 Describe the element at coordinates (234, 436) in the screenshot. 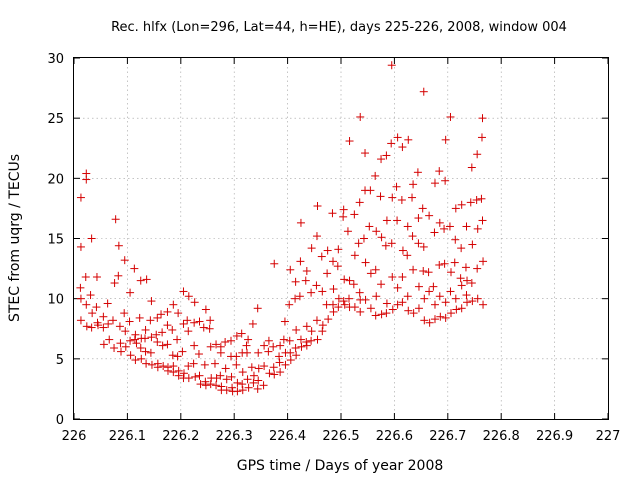

I see `x-tick-label: 226.3` at that location.